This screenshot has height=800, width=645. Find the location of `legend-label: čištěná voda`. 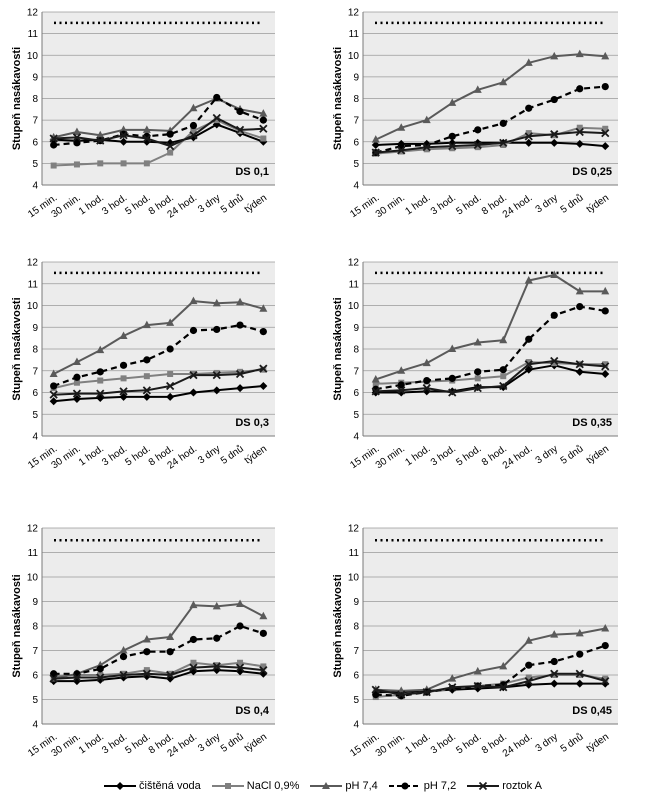

legend-label: čištěná voda is located at coordinates (170, 786).